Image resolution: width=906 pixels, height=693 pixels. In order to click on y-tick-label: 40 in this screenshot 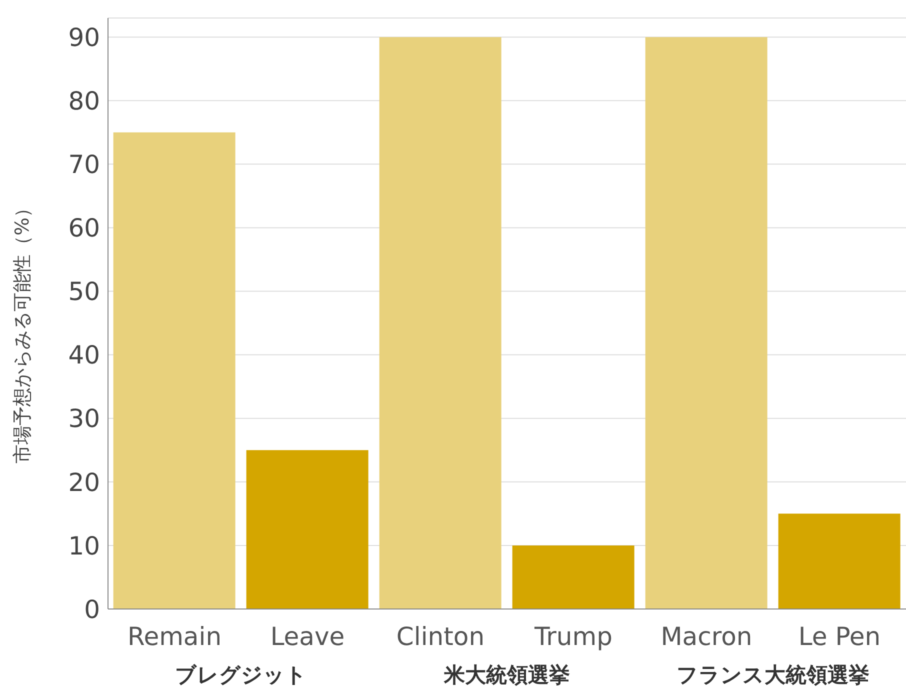, I will do `click(84, 355)`.